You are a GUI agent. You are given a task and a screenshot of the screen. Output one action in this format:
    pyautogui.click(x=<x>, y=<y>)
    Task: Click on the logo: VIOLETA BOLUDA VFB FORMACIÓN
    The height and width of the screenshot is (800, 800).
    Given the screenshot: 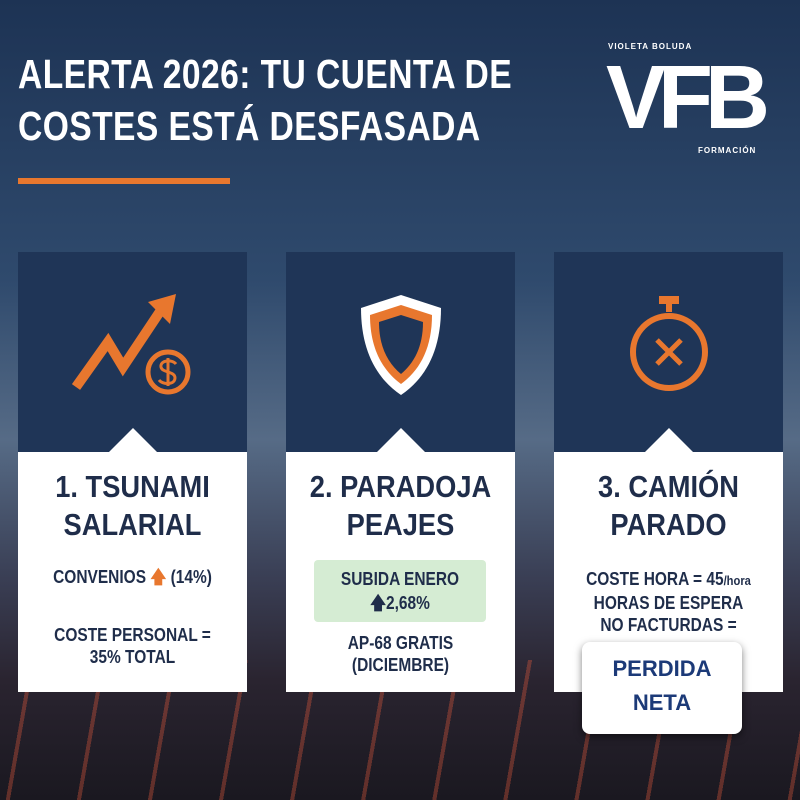 What is the action you would take?
    pyautogui.click(x=691, y=100)
    